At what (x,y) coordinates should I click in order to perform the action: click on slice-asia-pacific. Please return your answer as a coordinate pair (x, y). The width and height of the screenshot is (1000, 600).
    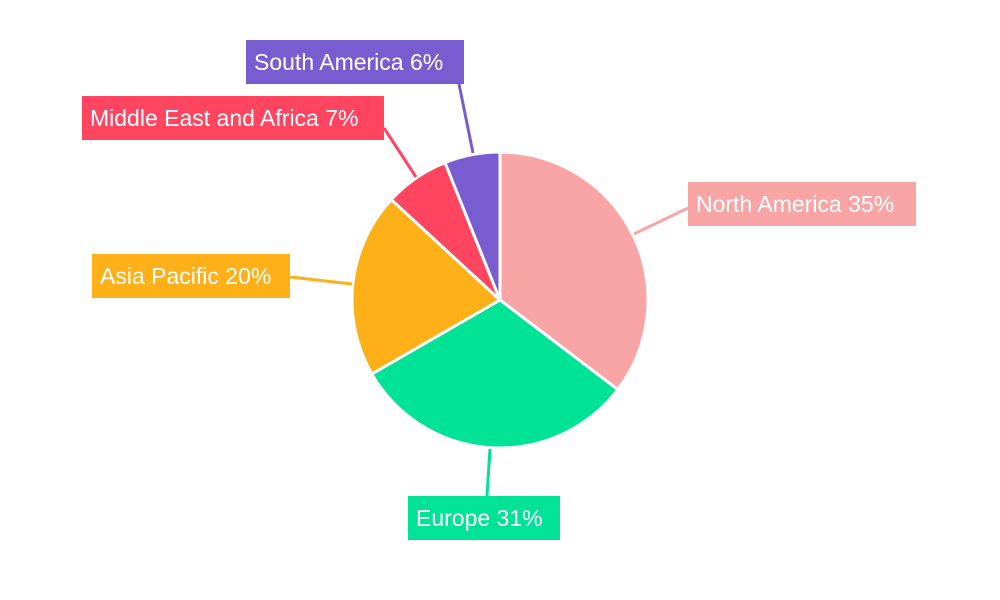
    Looking at the image, I should click on (426, 287).